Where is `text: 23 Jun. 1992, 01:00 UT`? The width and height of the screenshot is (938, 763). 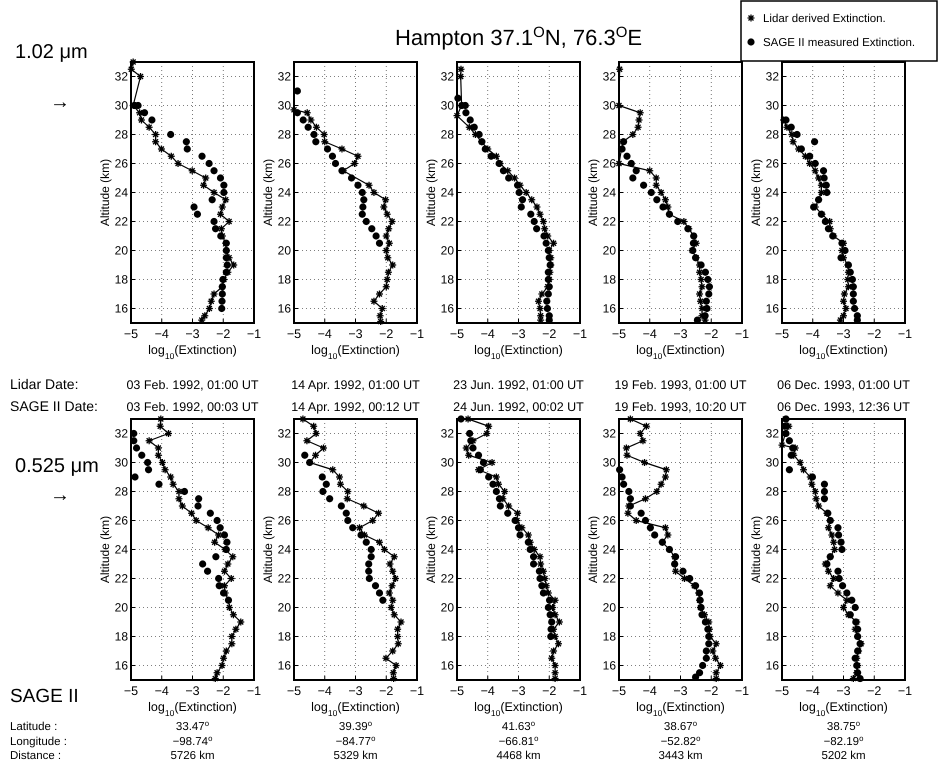
text: 23 Jun. 1992, 01:00 UT is located at coordinates (518, 385).